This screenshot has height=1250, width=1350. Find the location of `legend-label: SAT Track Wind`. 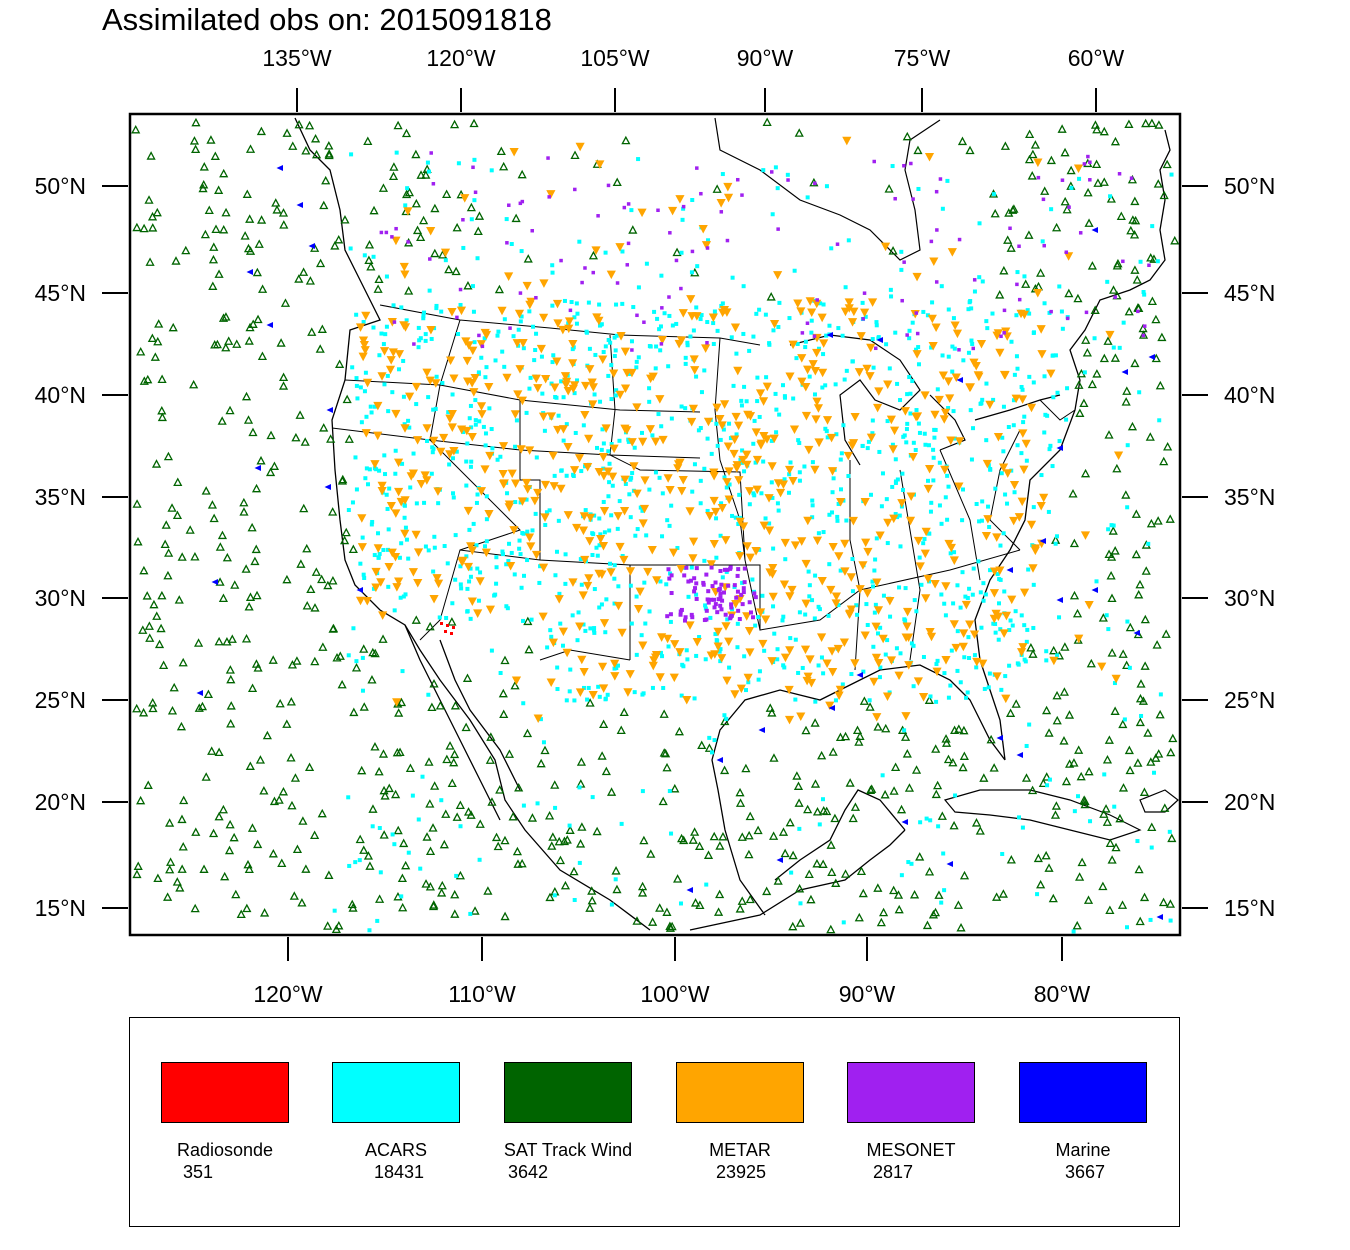

legend-label: SAT Track Wind is located at coordinates (568, 1150).